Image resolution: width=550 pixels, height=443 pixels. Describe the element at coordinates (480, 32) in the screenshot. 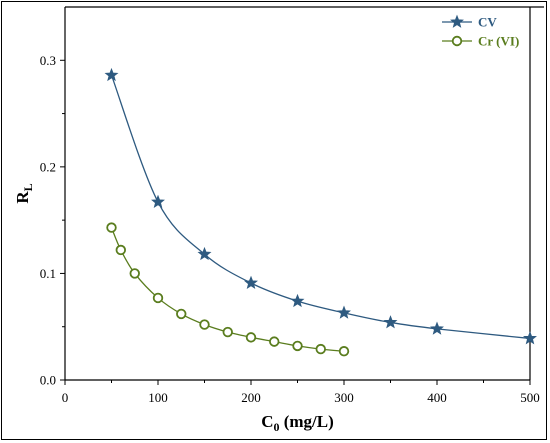

I see `legend: CV Cr (VI)` at that location.